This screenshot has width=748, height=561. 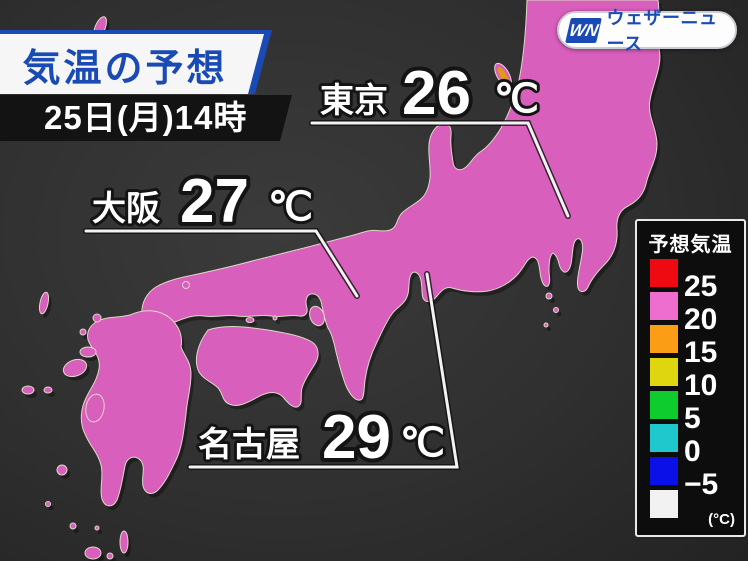 What do you see at coordinates (721, 519) in the screenshot?
I see `legend-unit: (°C)` at bounding box center [721, 519].